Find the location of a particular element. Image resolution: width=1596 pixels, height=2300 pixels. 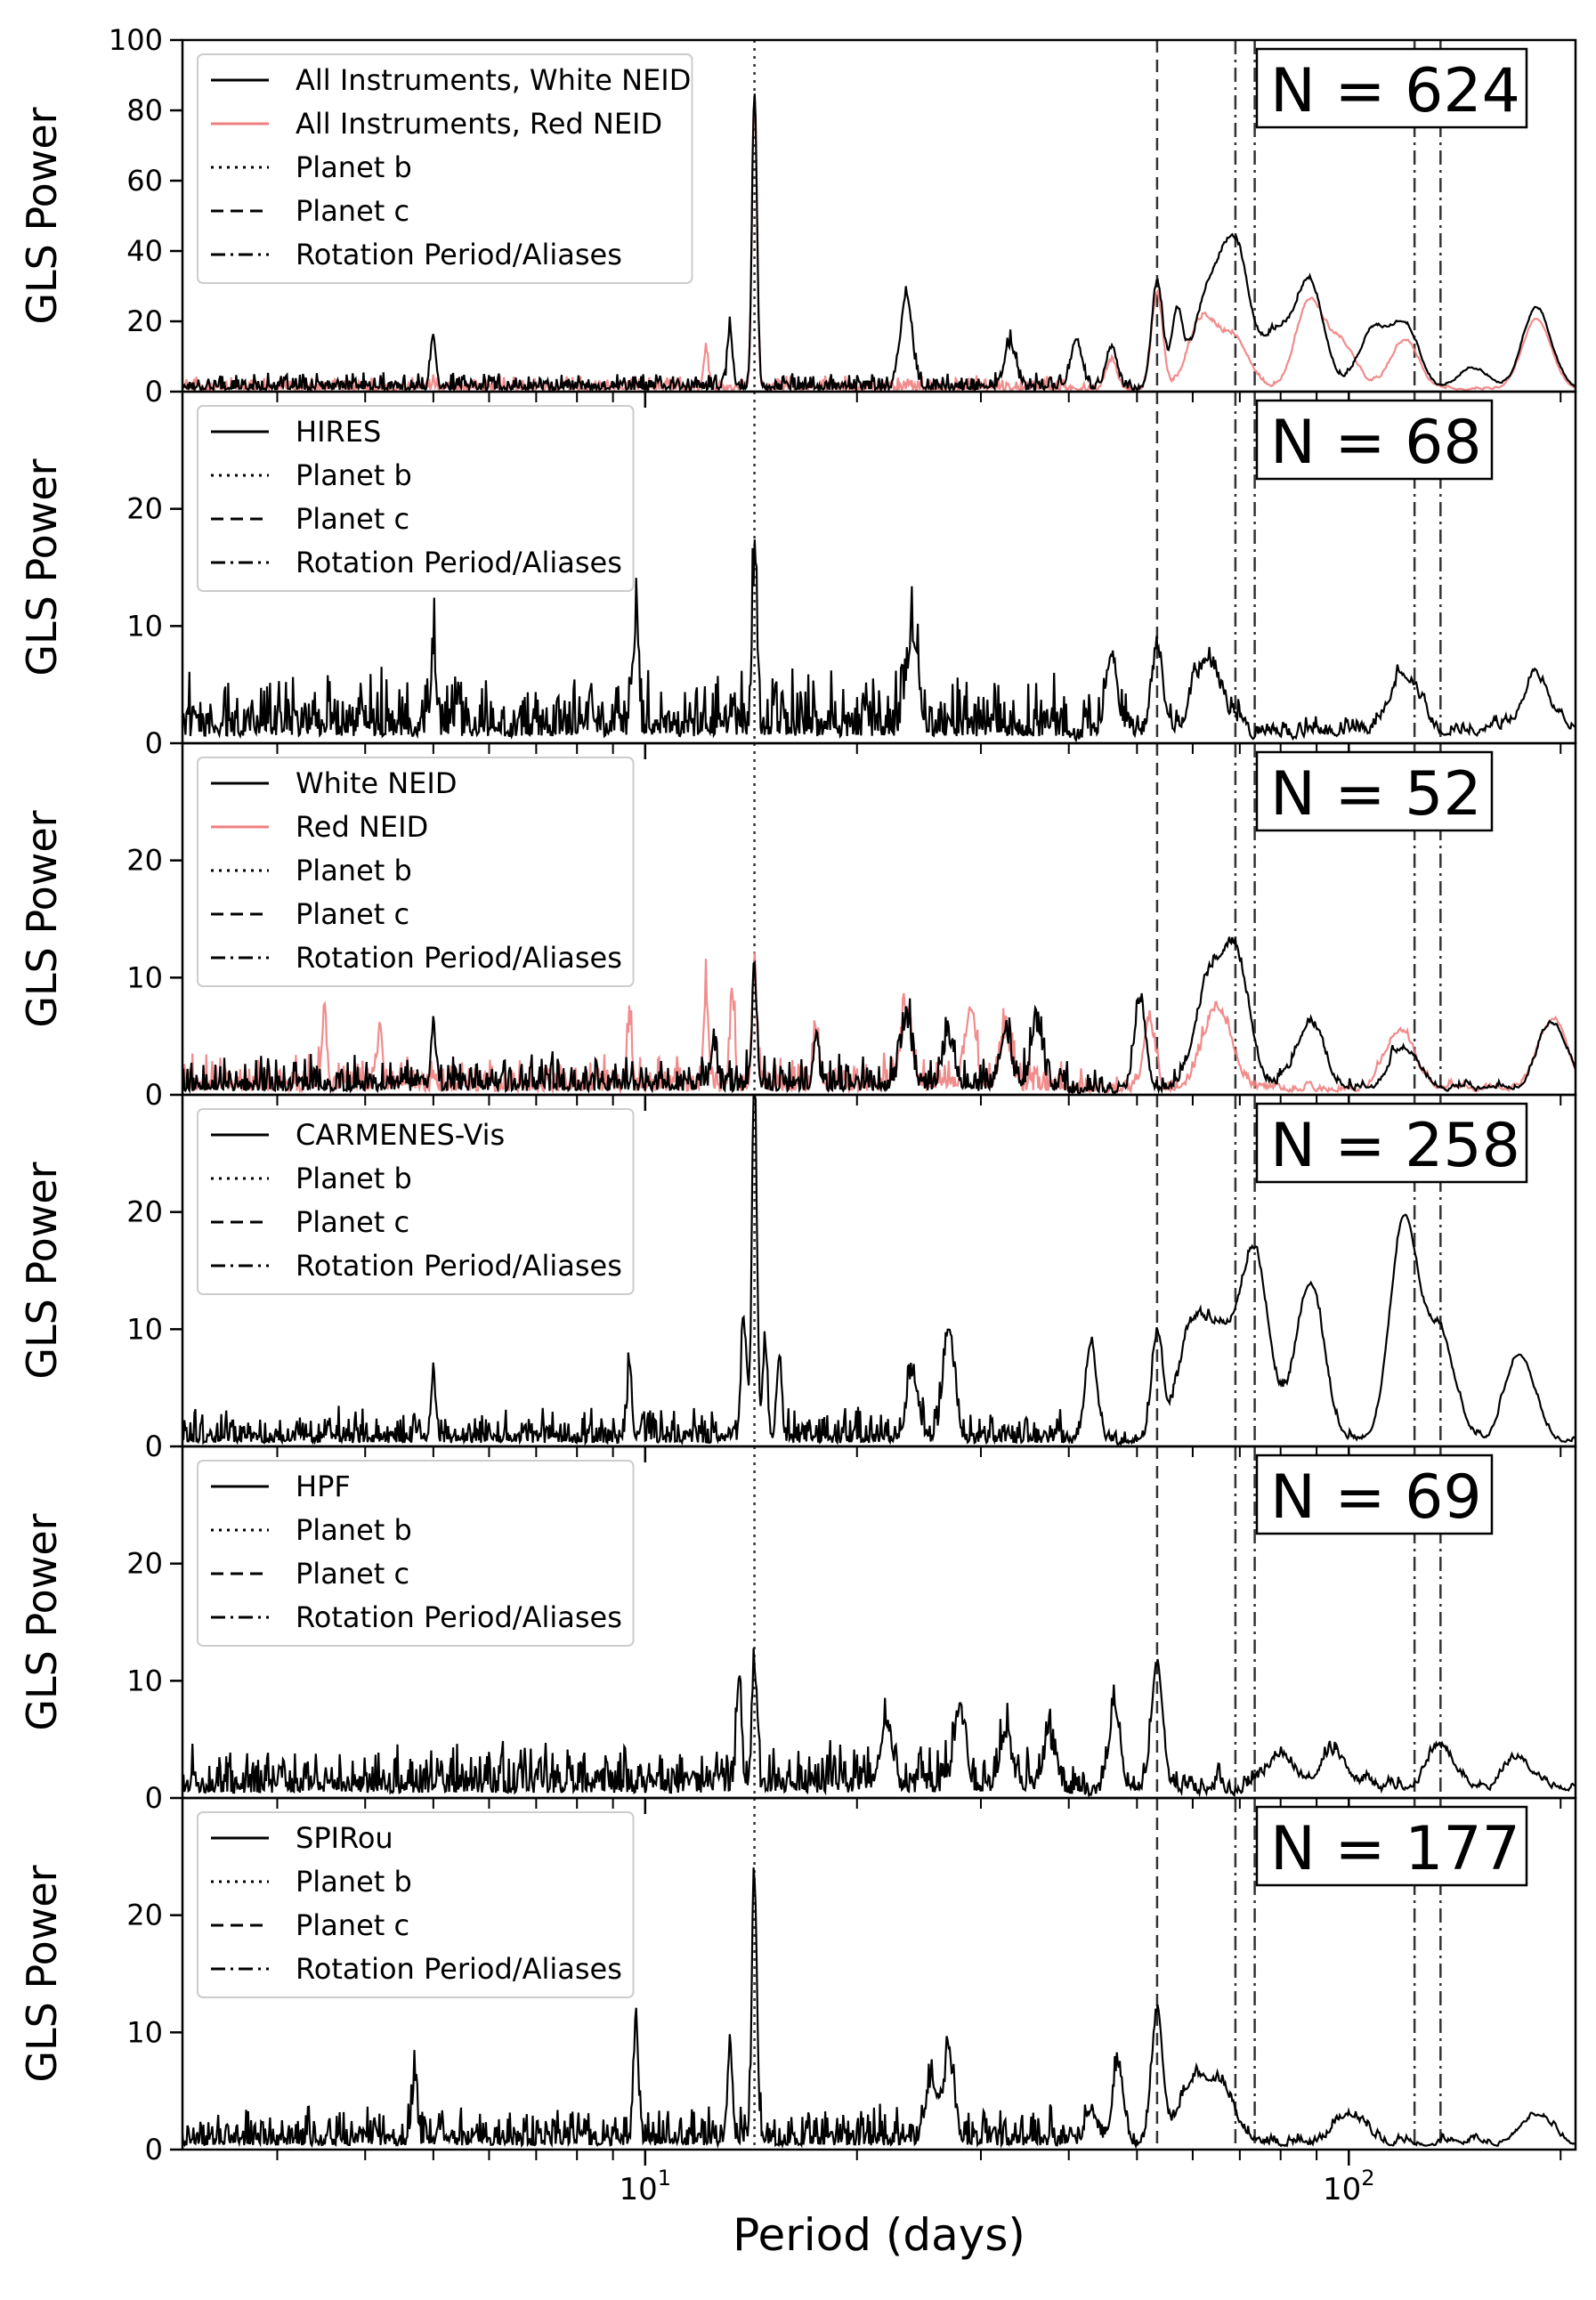

axes-frame is located at coordinates (879, 1973).